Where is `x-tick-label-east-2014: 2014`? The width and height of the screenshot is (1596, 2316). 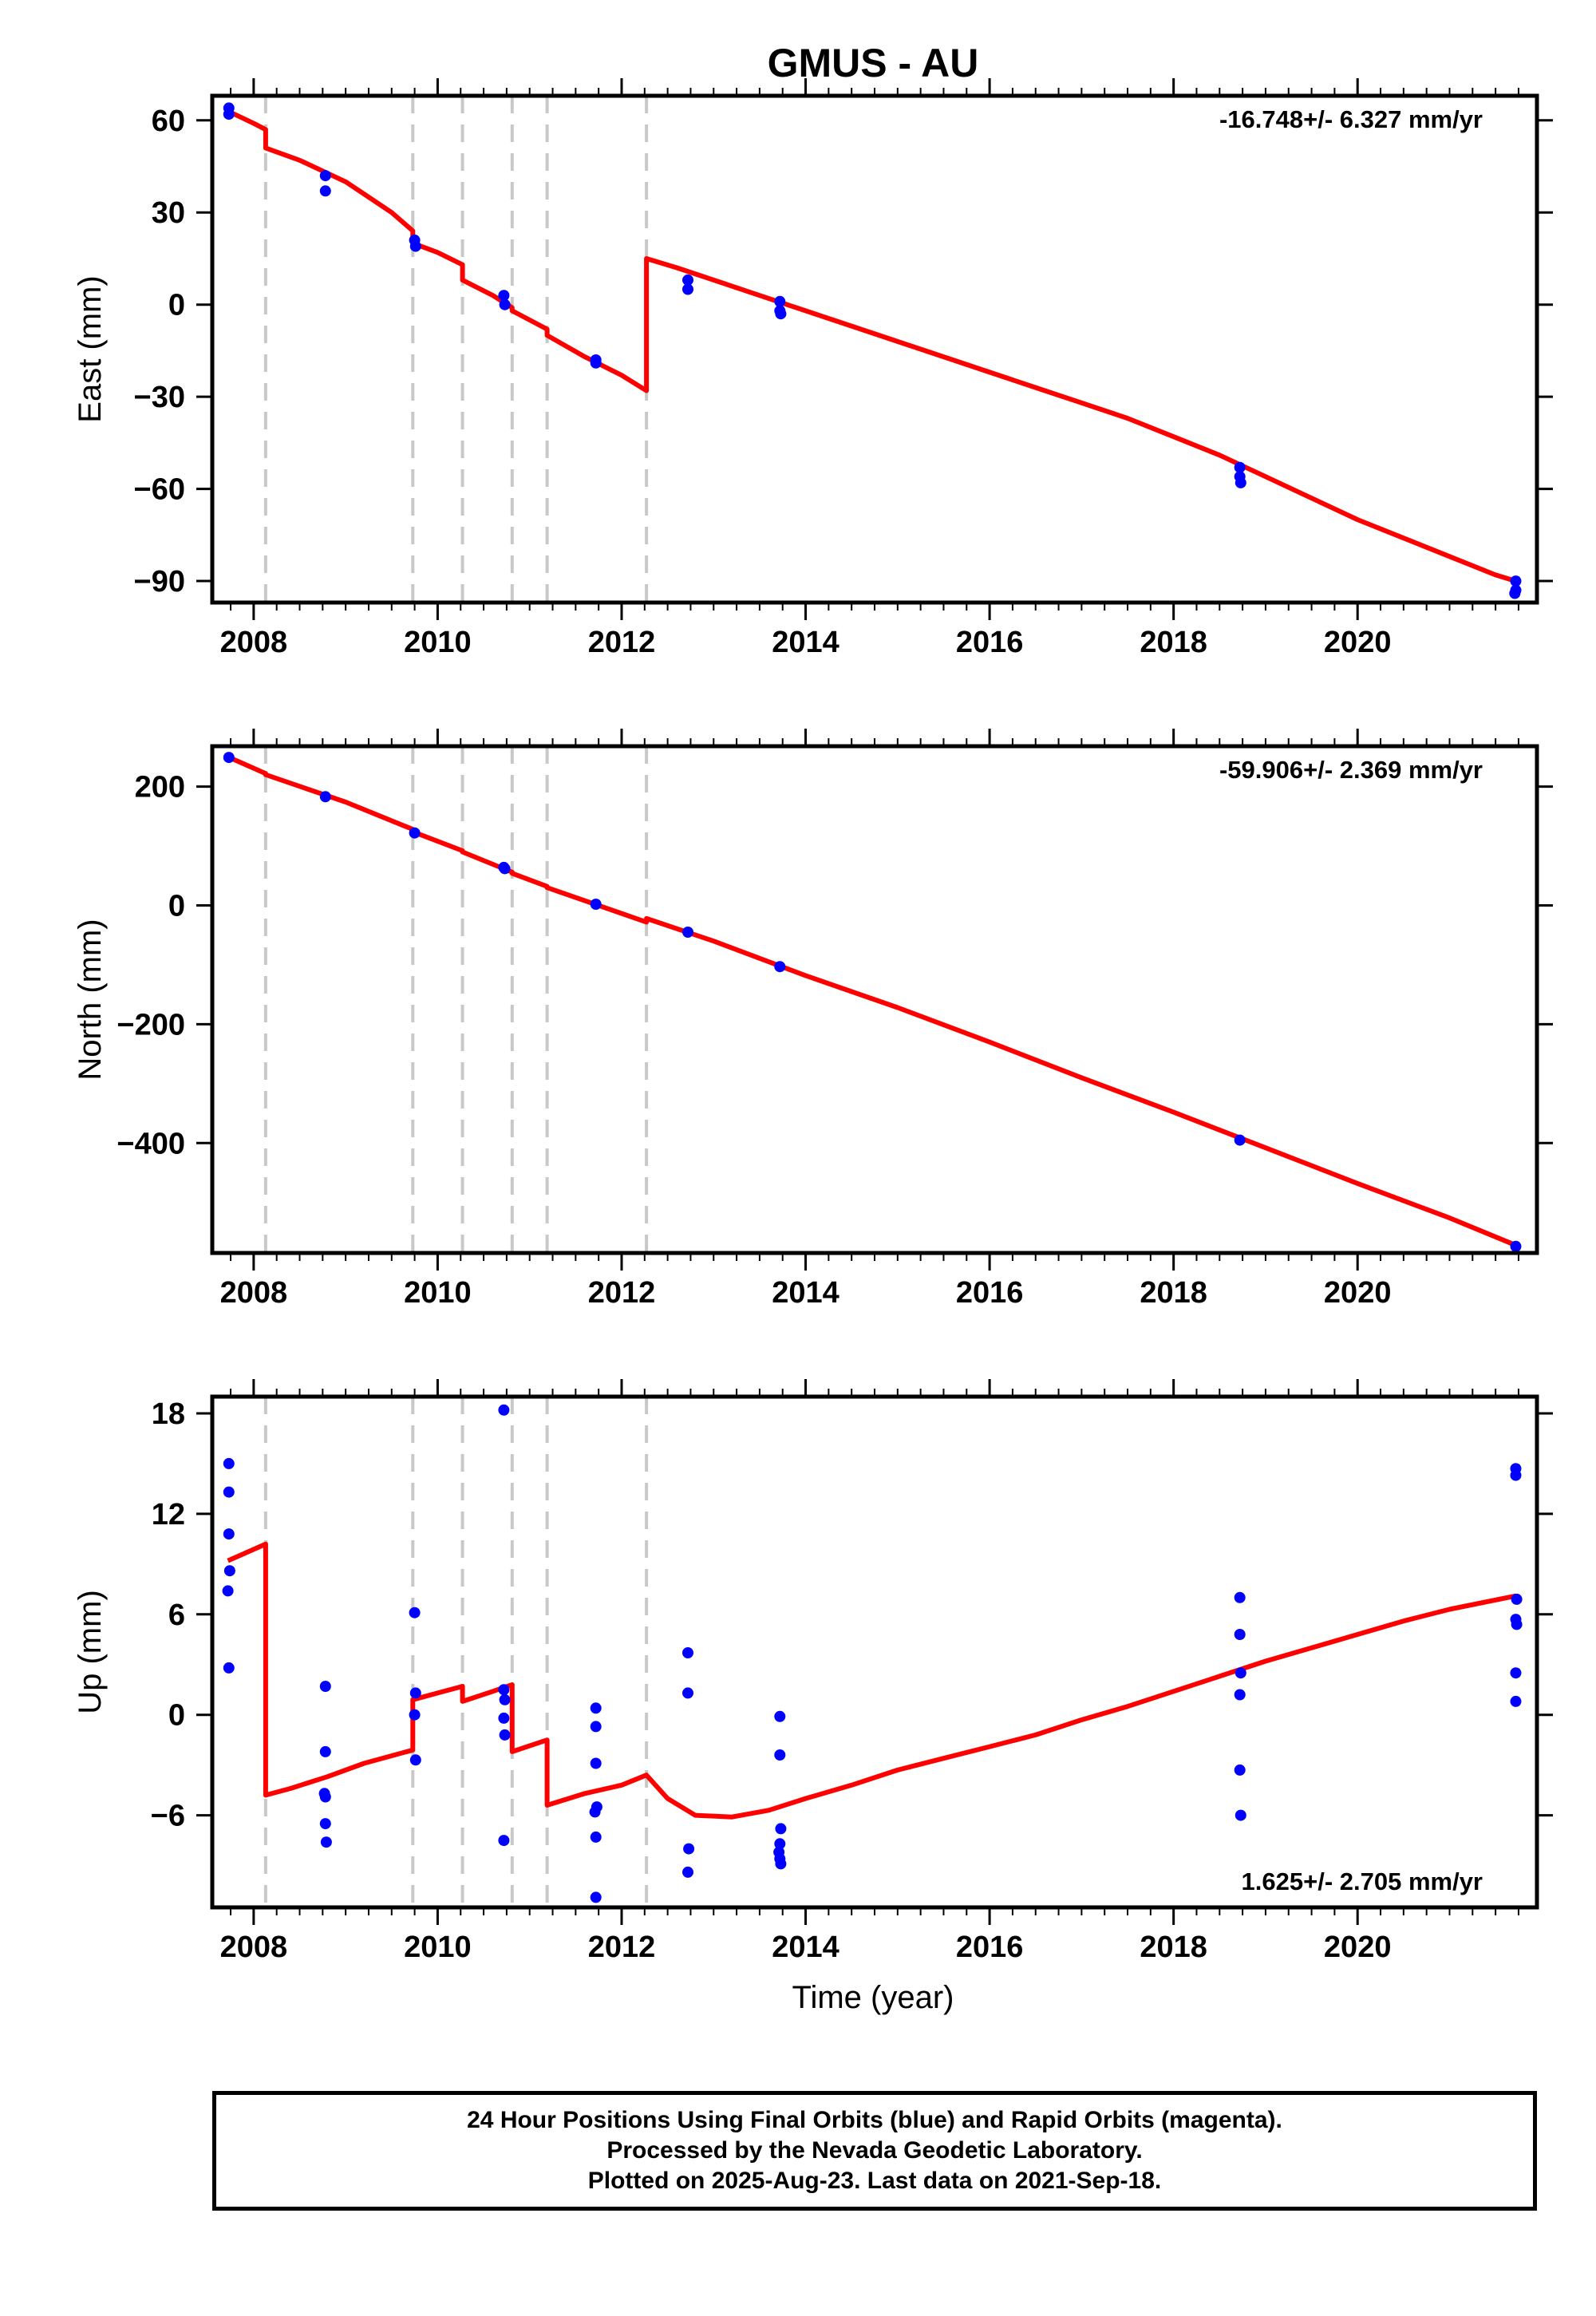 x-tick-label-east-2014: 2014 is located at coordinates (805, 642).